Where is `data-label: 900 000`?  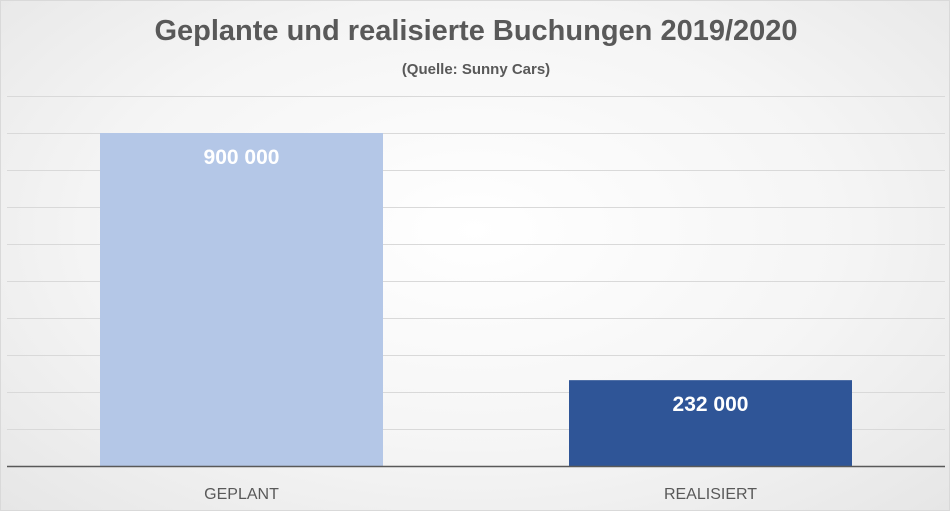 data-label: 900 000 is located at coordinates (242, 157).